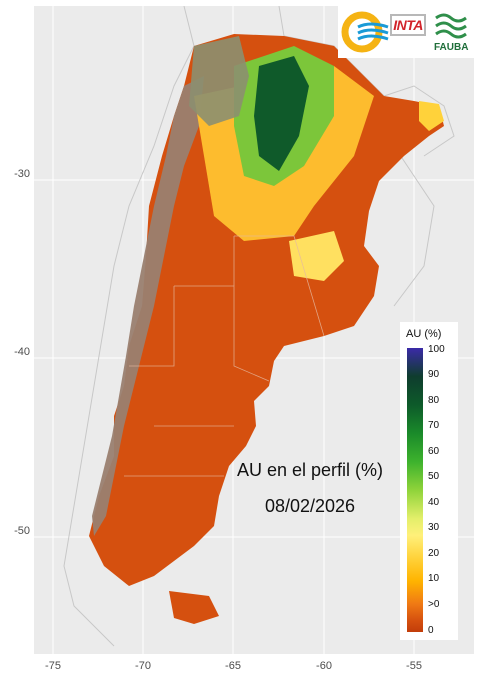  I want to click on province-borders, so click(224, 356).